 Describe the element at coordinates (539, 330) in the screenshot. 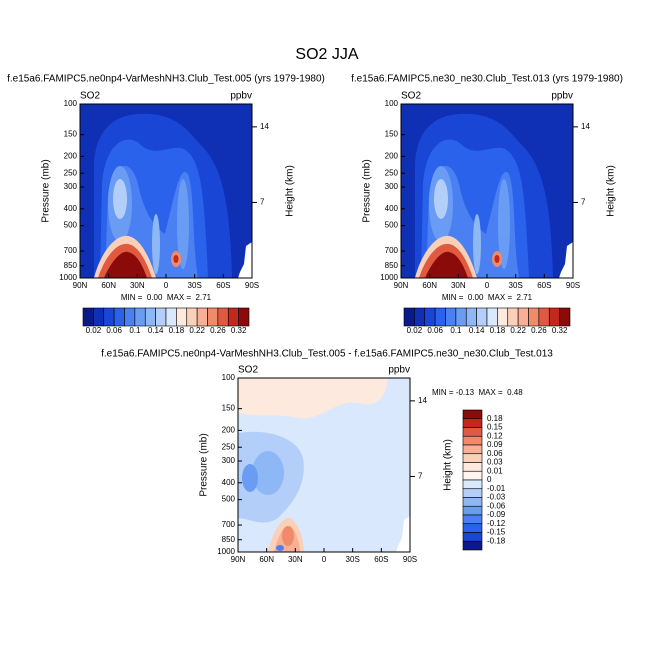

I see `colorbar-label: 0.26` at that location.